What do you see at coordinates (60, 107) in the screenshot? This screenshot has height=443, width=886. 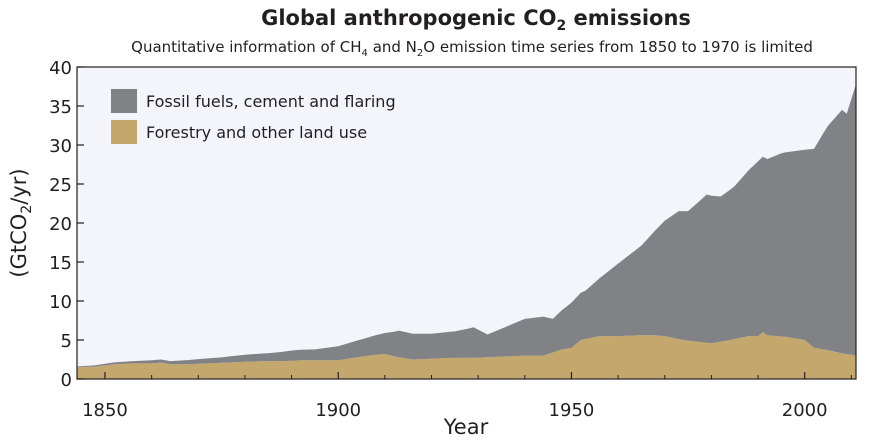 I see `y-tick-label: 35` at bounding box center [60, 107].